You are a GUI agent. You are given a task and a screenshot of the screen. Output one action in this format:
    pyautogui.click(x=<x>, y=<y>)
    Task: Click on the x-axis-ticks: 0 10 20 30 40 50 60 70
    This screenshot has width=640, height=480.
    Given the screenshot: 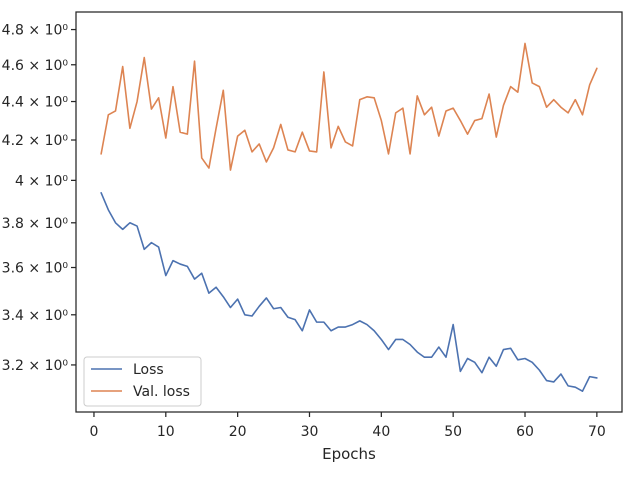 What is the action you would take?
    pyautogui.click(x=347, y=426)
    